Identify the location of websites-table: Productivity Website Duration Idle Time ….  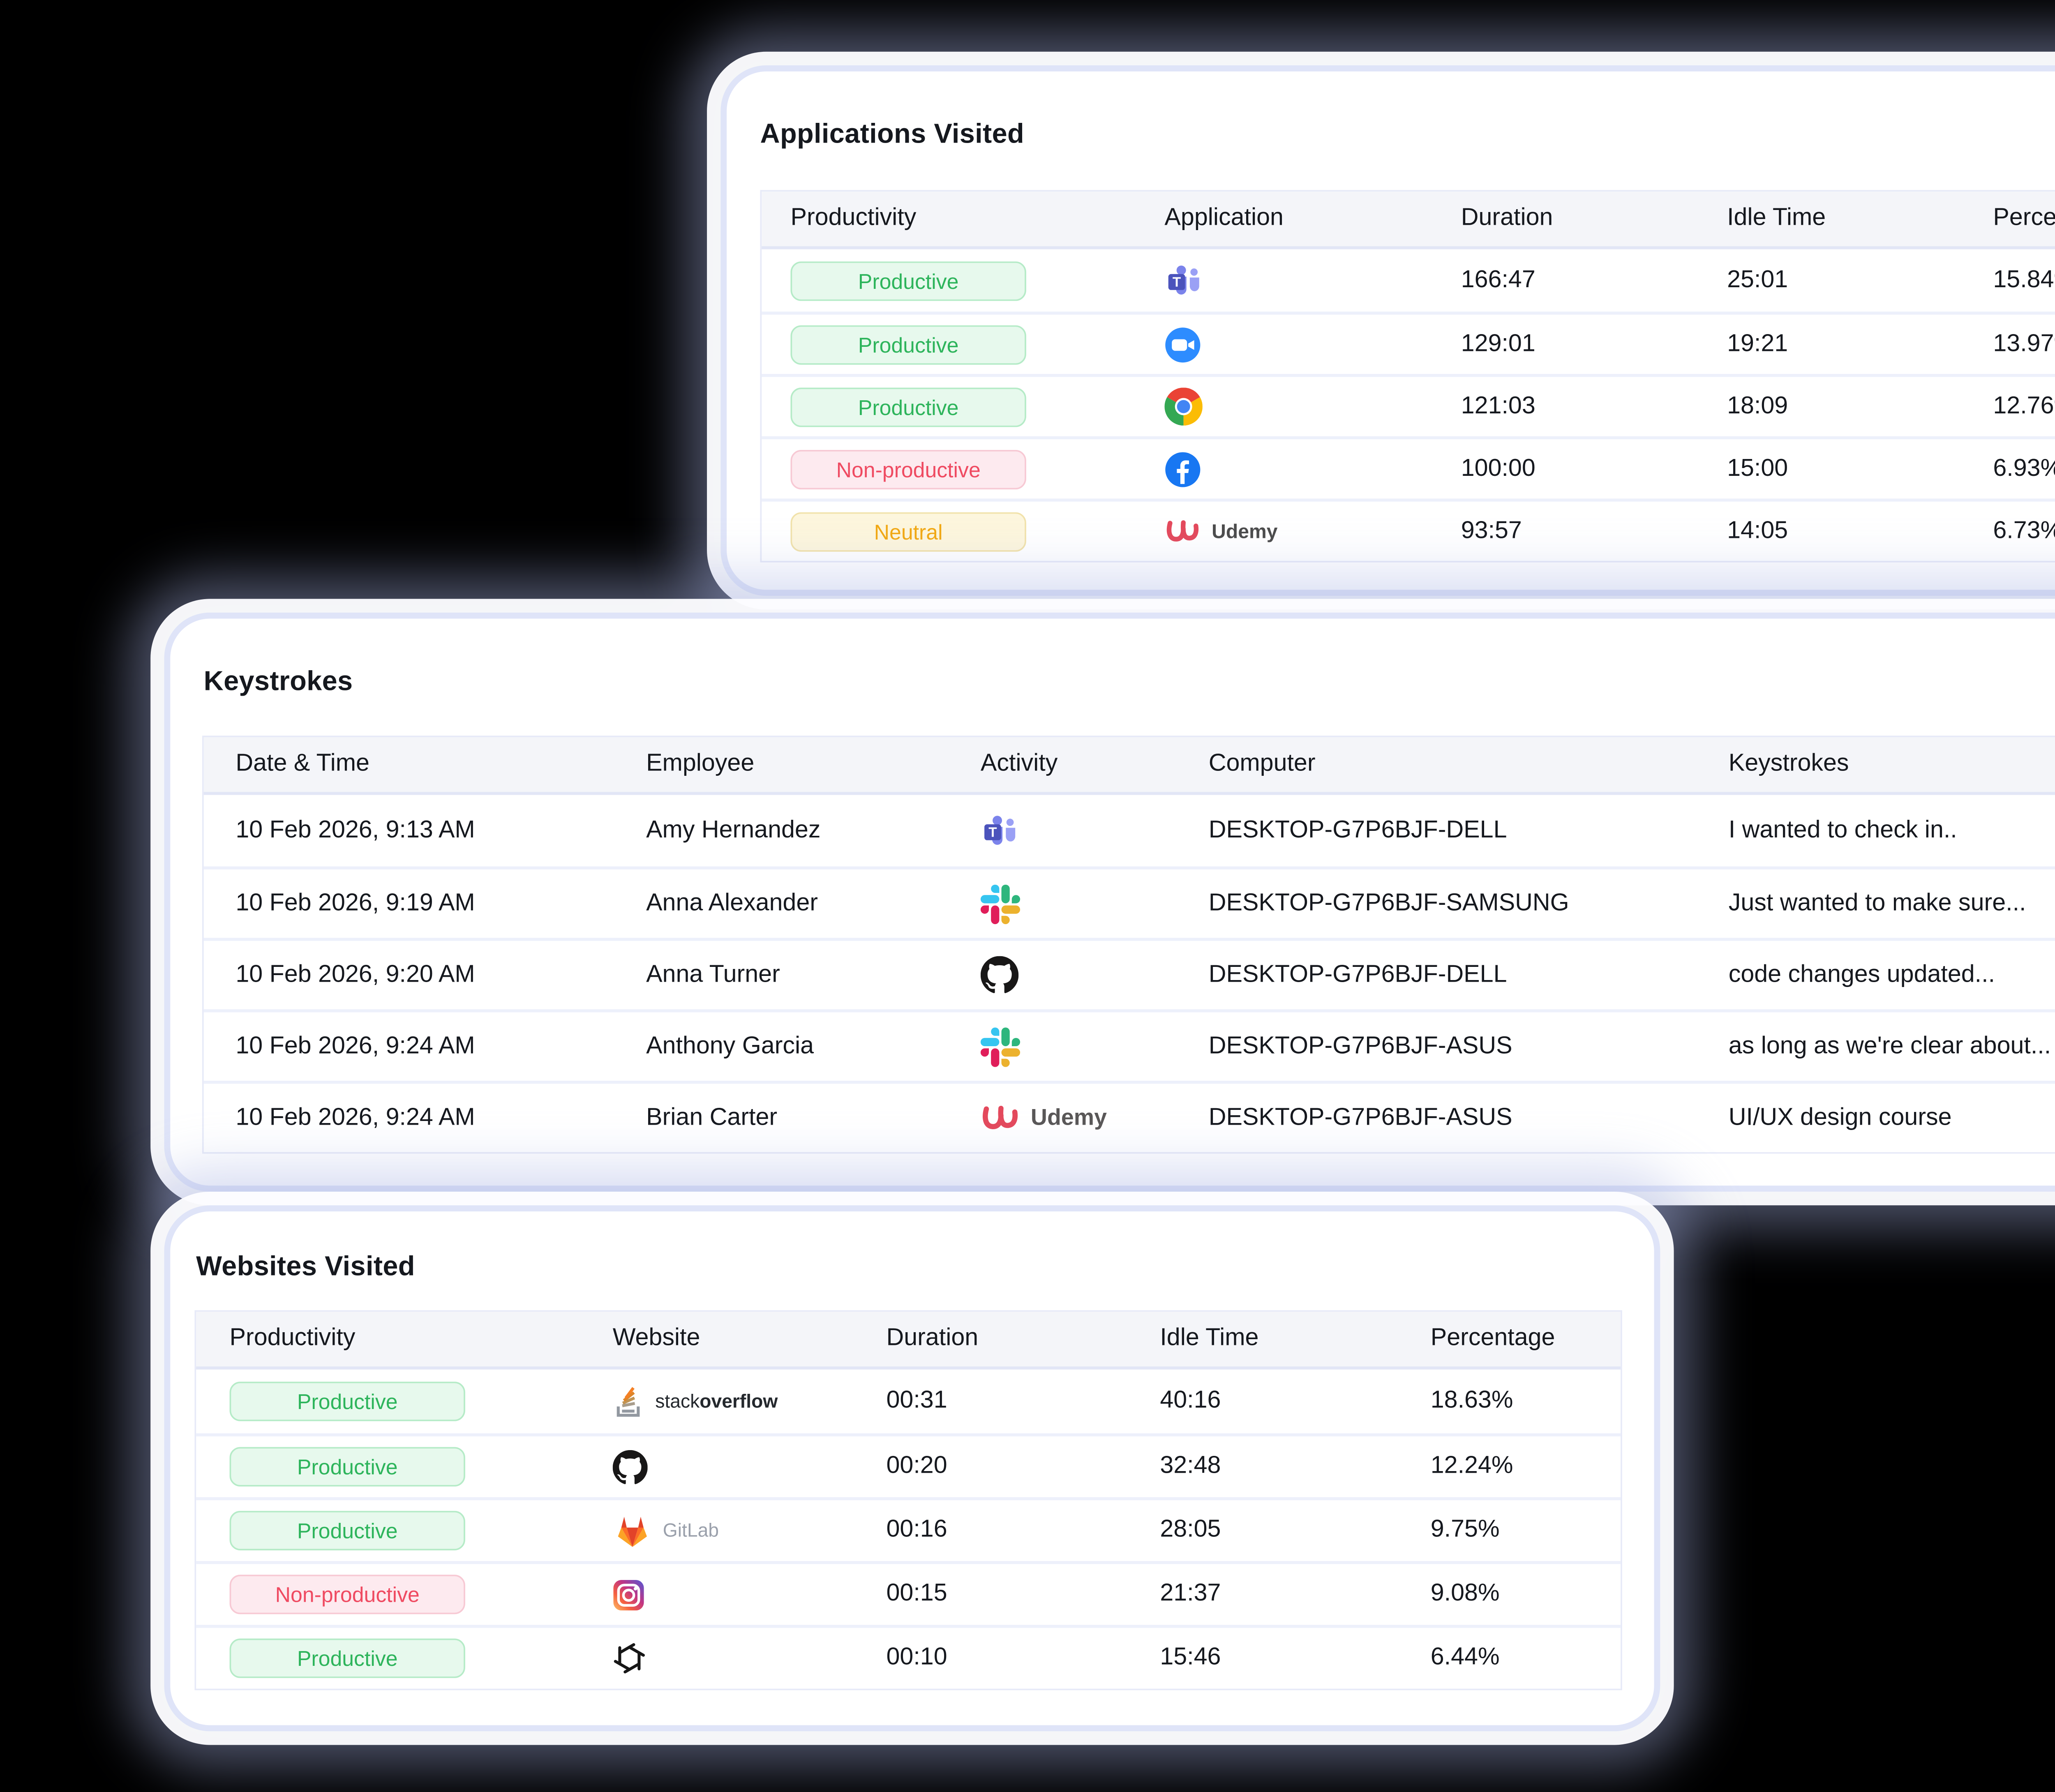
(908, 1500).